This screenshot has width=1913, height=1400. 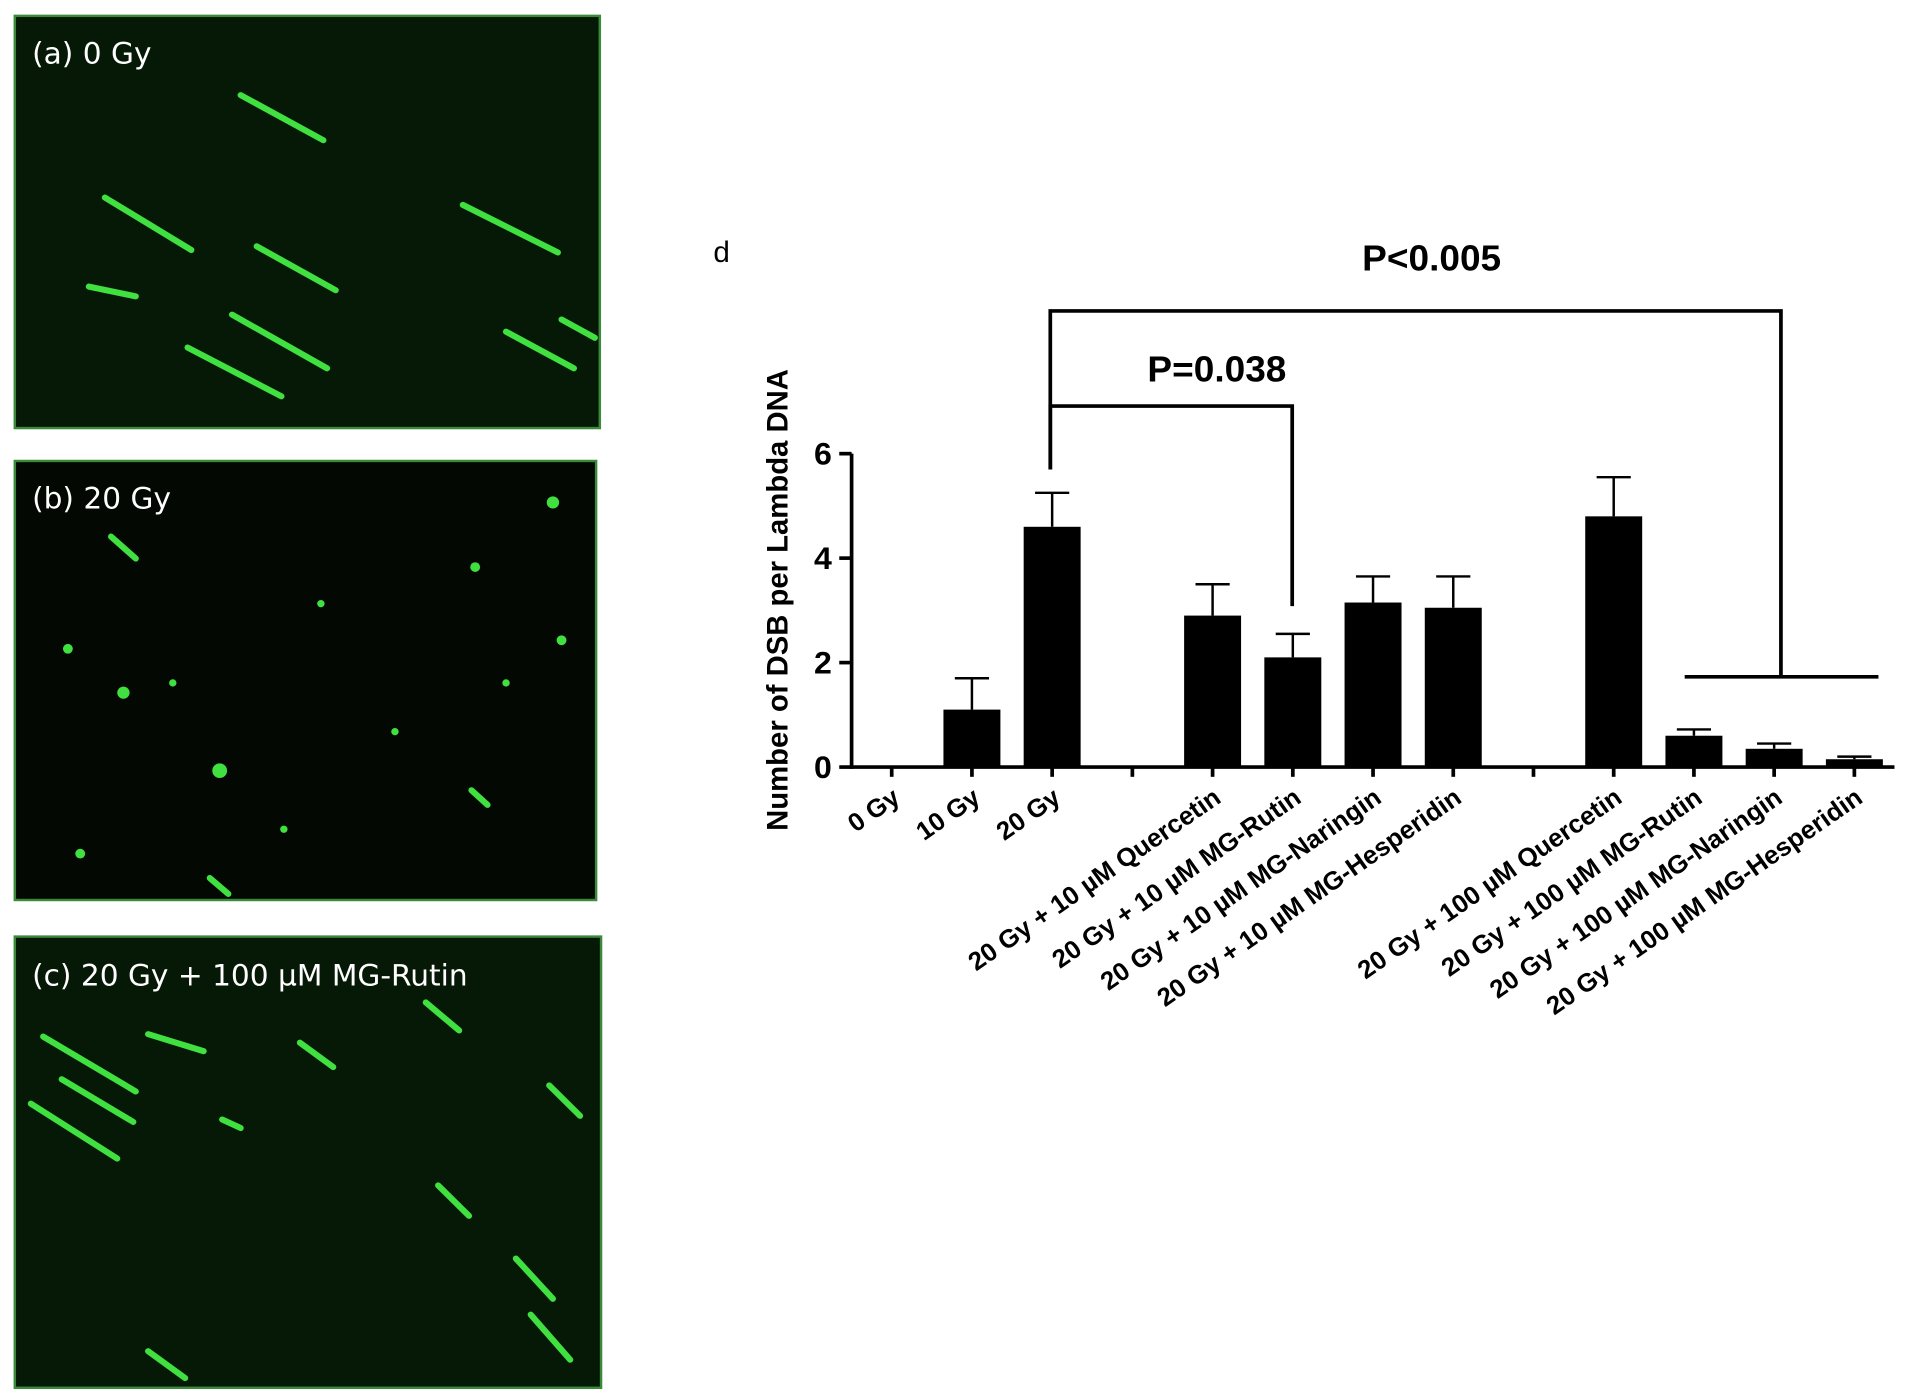 I want to click on y-axis-label: Number of DSB per Lambda DNA, so click(x=777, y=600).